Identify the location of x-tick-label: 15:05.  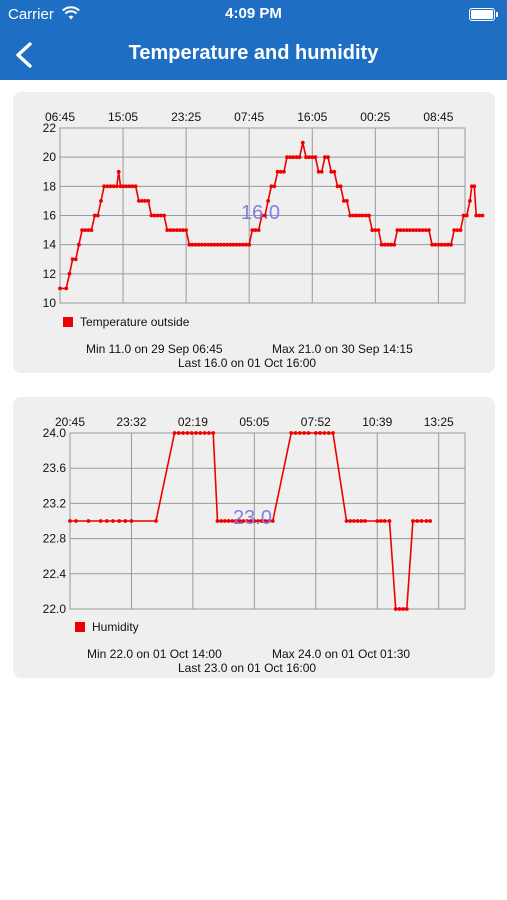
(123, 117).